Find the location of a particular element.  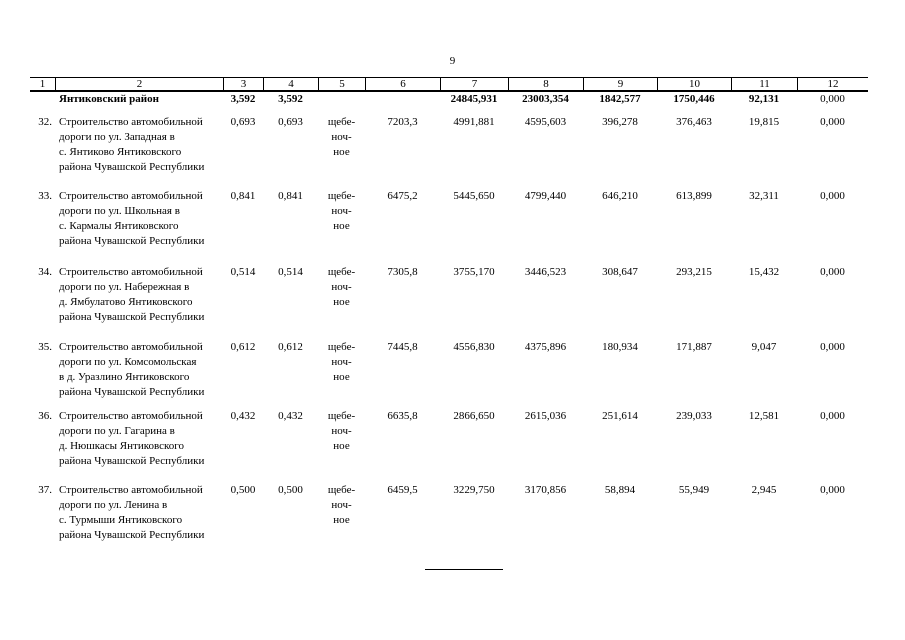

object-name-line: д. Нюшкасы Янтиковского is located at coordinates (122, 446).